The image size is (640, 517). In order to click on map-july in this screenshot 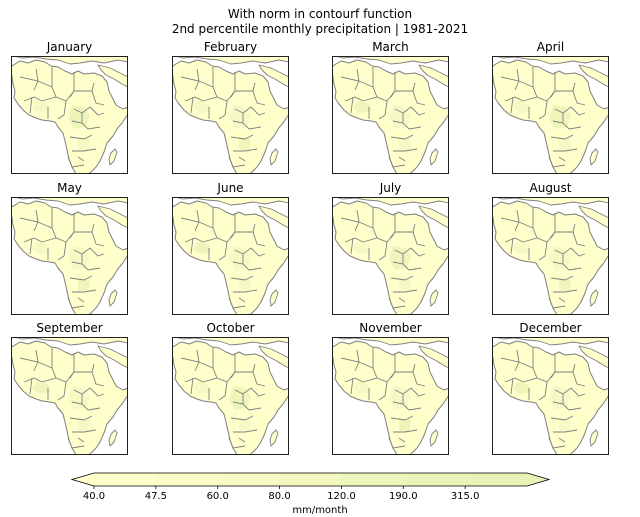, I will do `click(390, 256)`.